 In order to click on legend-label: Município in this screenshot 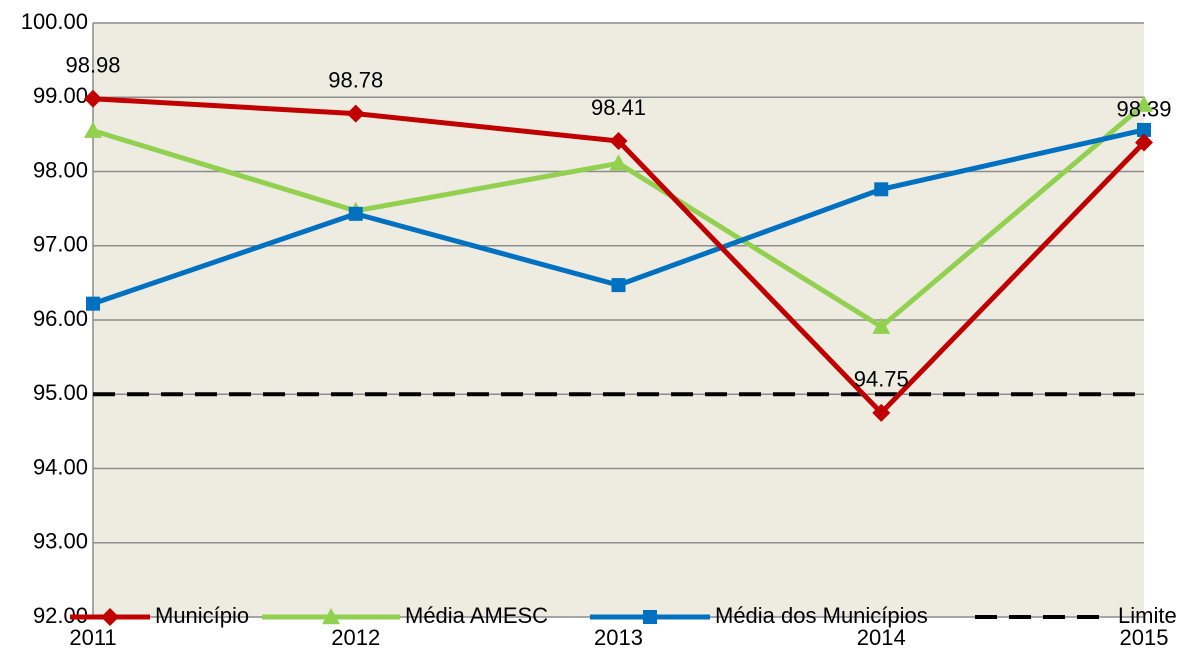, I will do `click(202, 615)`.